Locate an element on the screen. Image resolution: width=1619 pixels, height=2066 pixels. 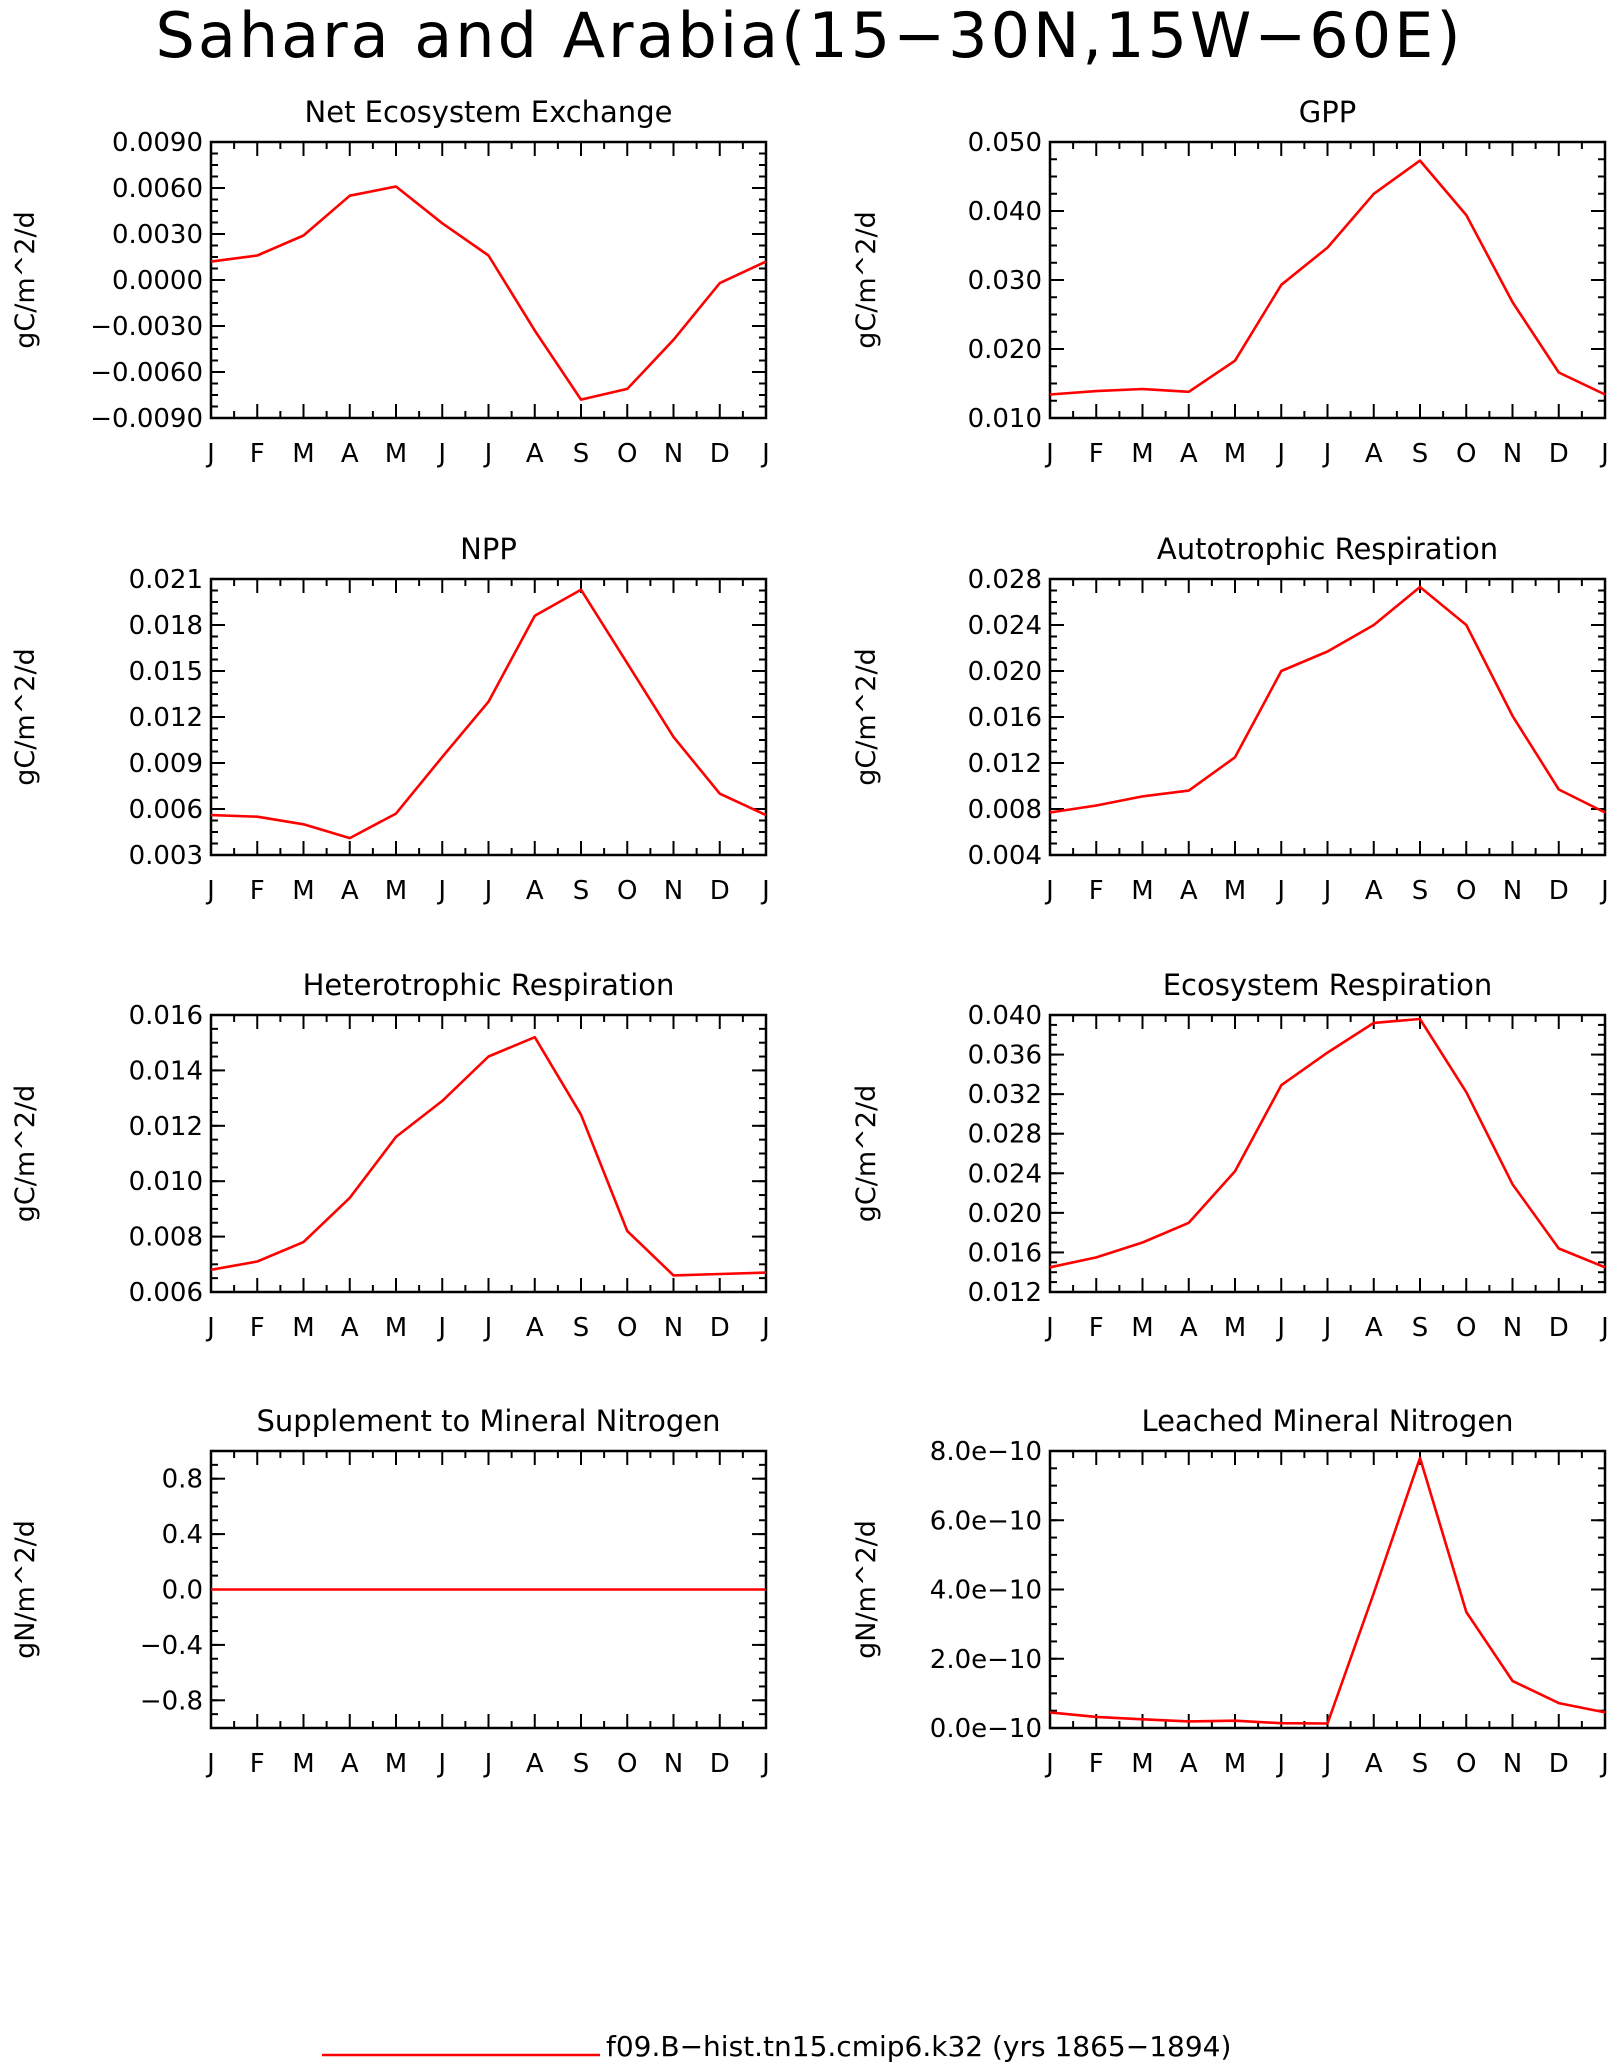
y-tick-label: 6.0e−10 is located at coordinates (986, 1521).